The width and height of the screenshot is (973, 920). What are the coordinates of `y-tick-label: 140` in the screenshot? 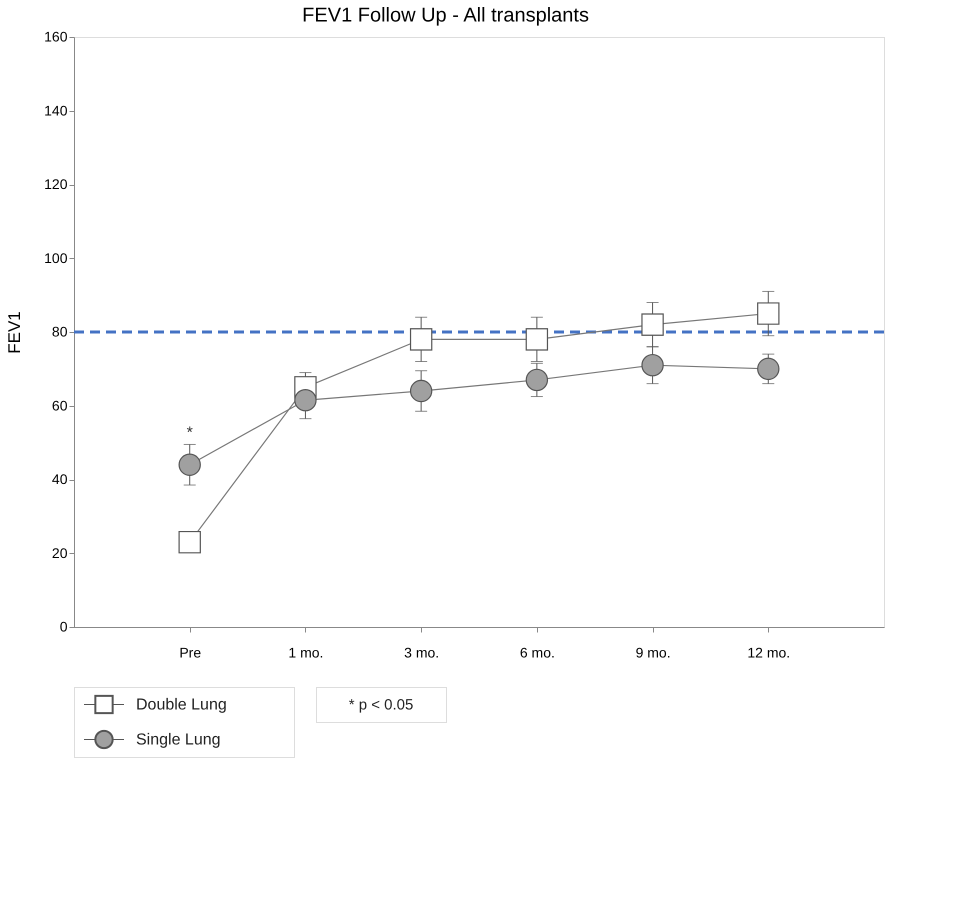 It's located at (56, 110).